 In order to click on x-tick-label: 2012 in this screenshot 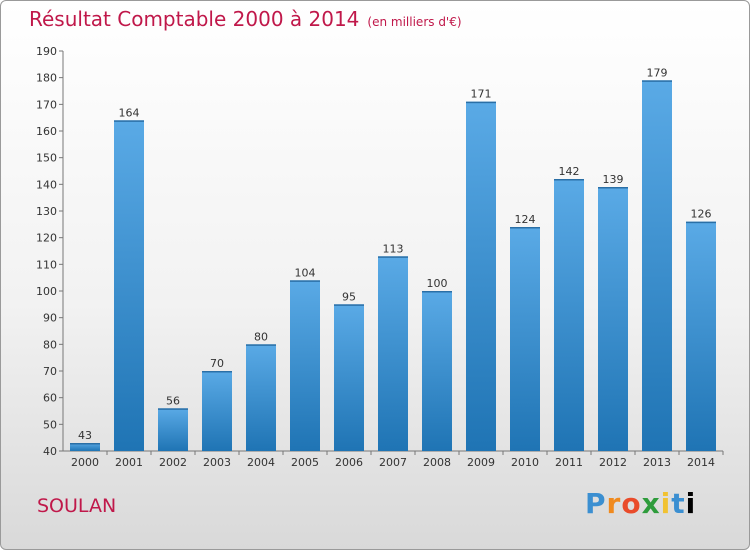, I will do `click(613, 462)`.